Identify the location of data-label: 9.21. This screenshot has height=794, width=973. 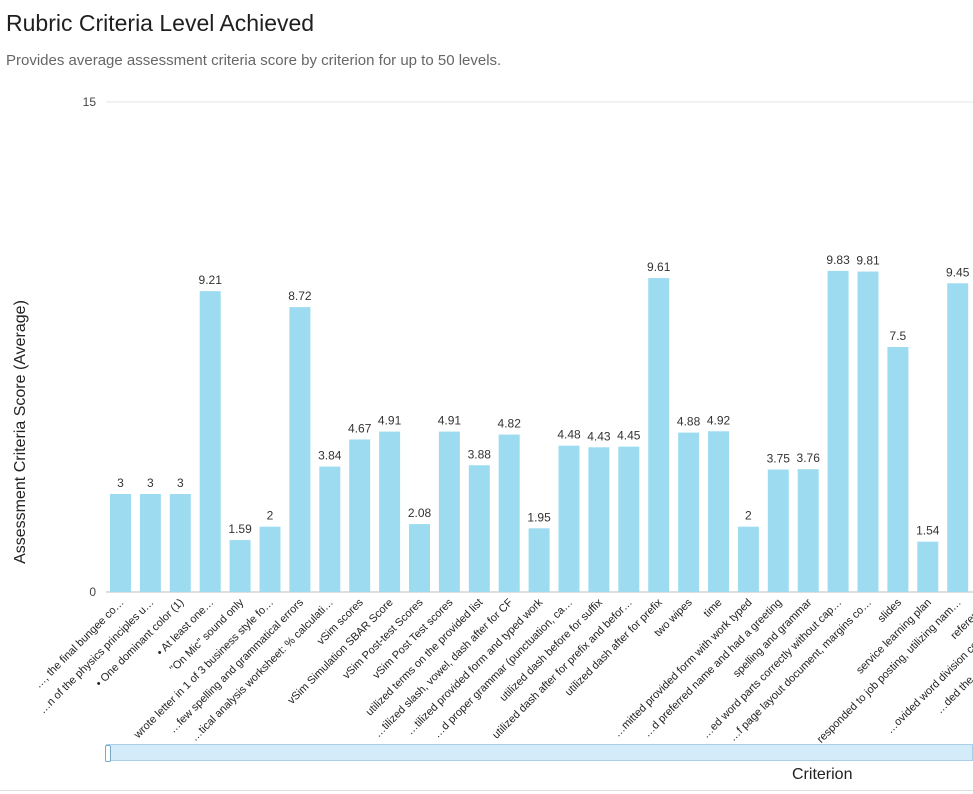
(211, 280).